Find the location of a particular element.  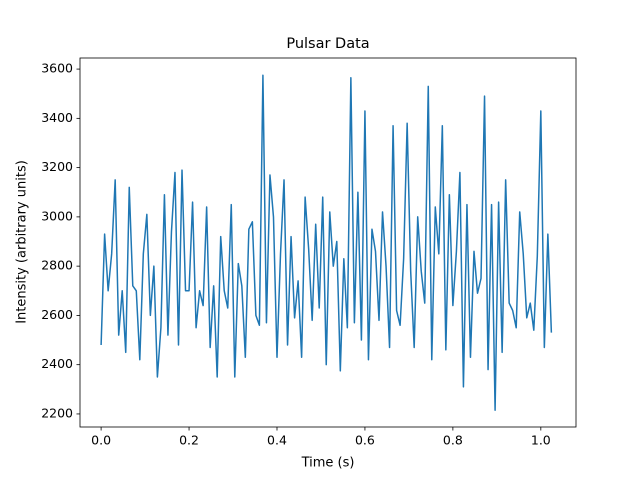

y-tick-label: 3400 is located at coordinates (57, 117).